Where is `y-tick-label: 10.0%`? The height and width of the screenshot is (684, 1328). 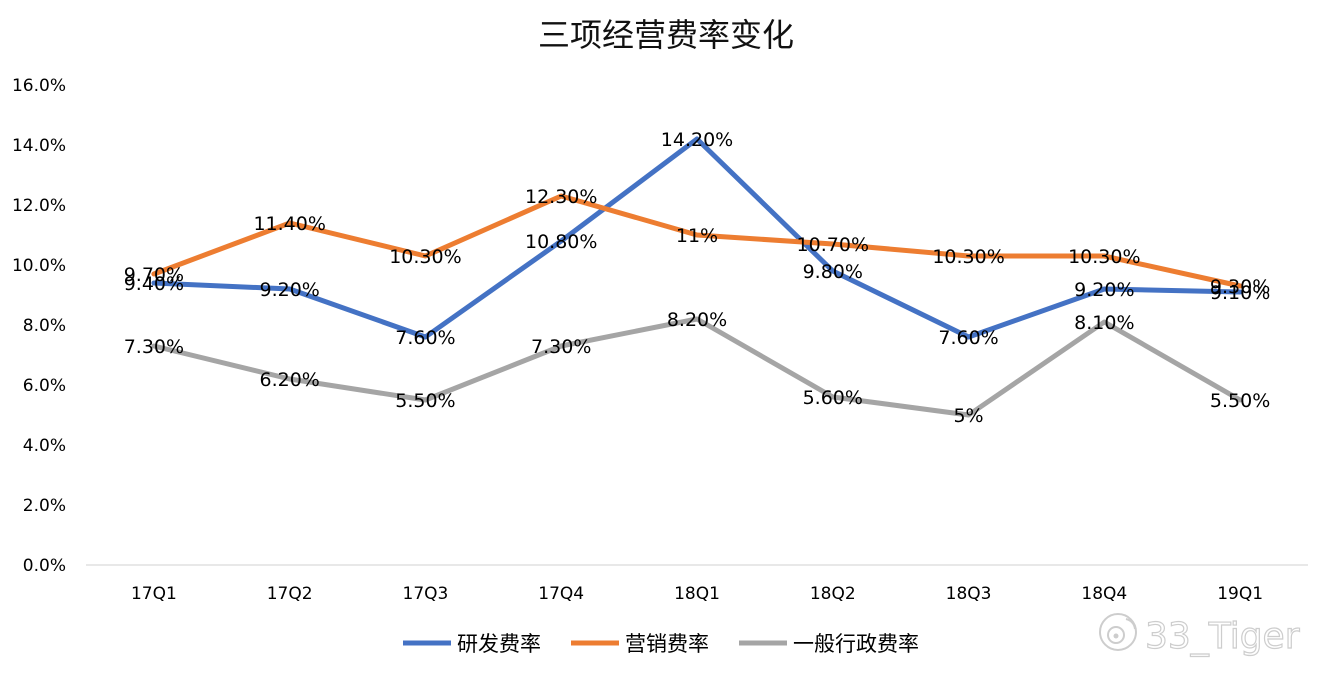
y-tick-label: 10.0% is located at coordinates (39, 266).